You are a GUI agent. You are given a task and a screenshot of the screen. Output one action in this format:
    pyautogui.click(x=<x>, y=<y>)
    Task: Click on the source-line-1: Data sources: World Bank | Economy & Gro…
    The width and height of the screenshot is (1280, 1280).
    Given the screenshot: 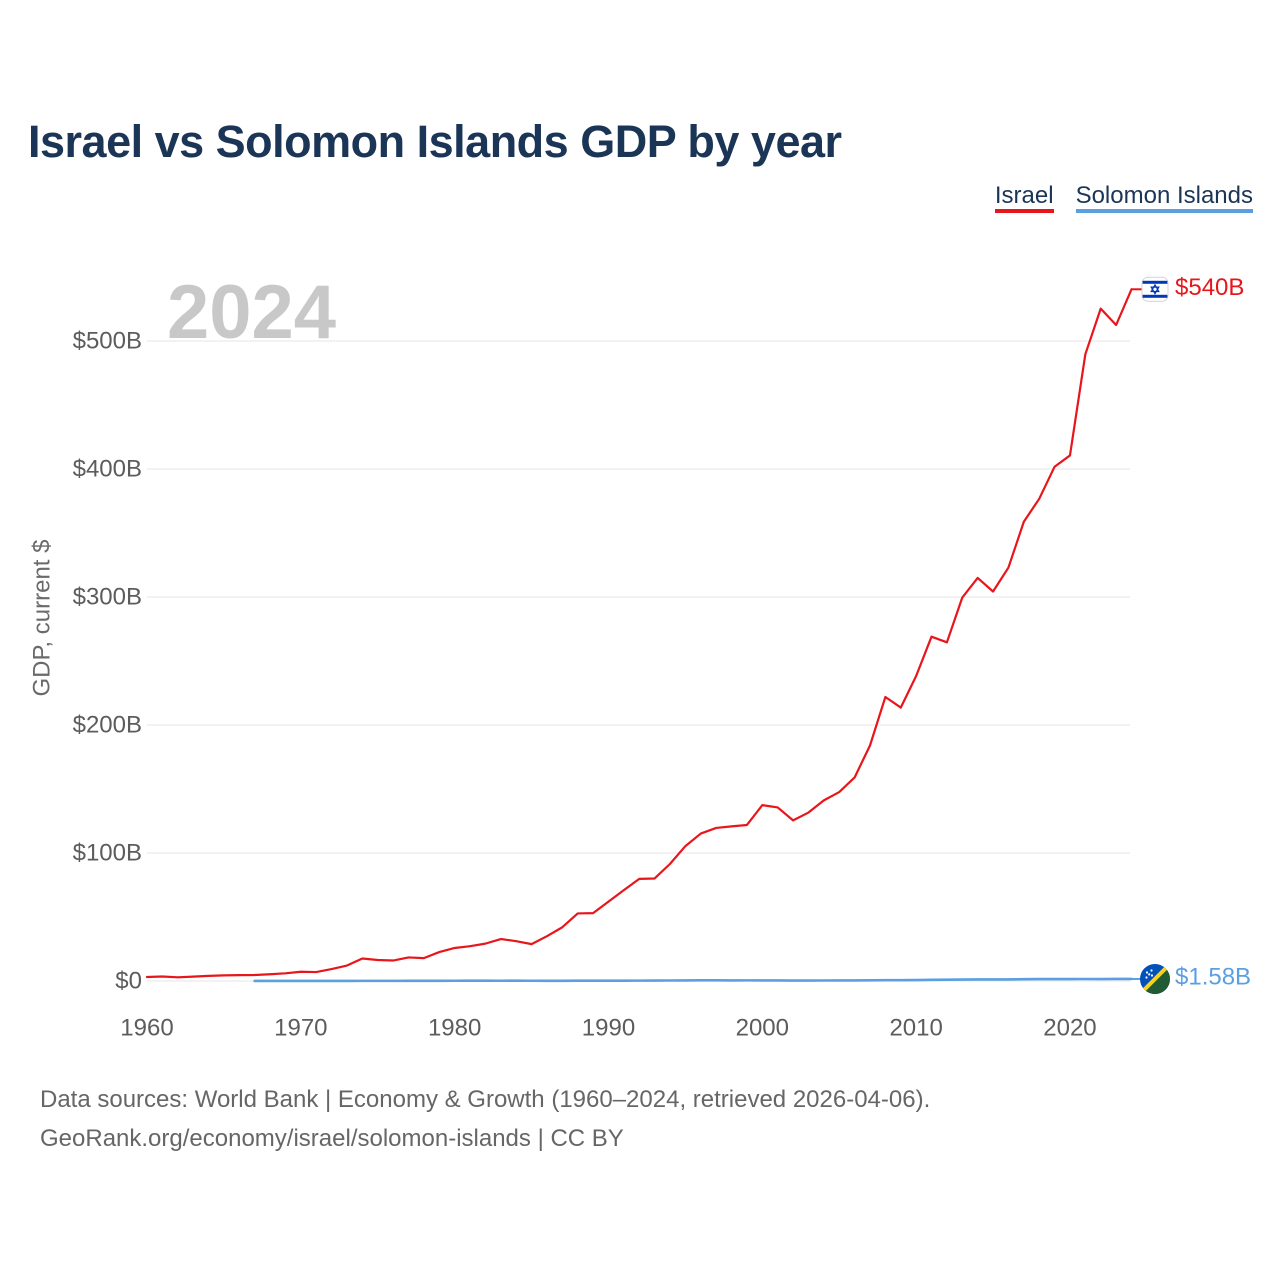 What is the action you would take?
    pyautogui.click(x=485, y=1099)
    